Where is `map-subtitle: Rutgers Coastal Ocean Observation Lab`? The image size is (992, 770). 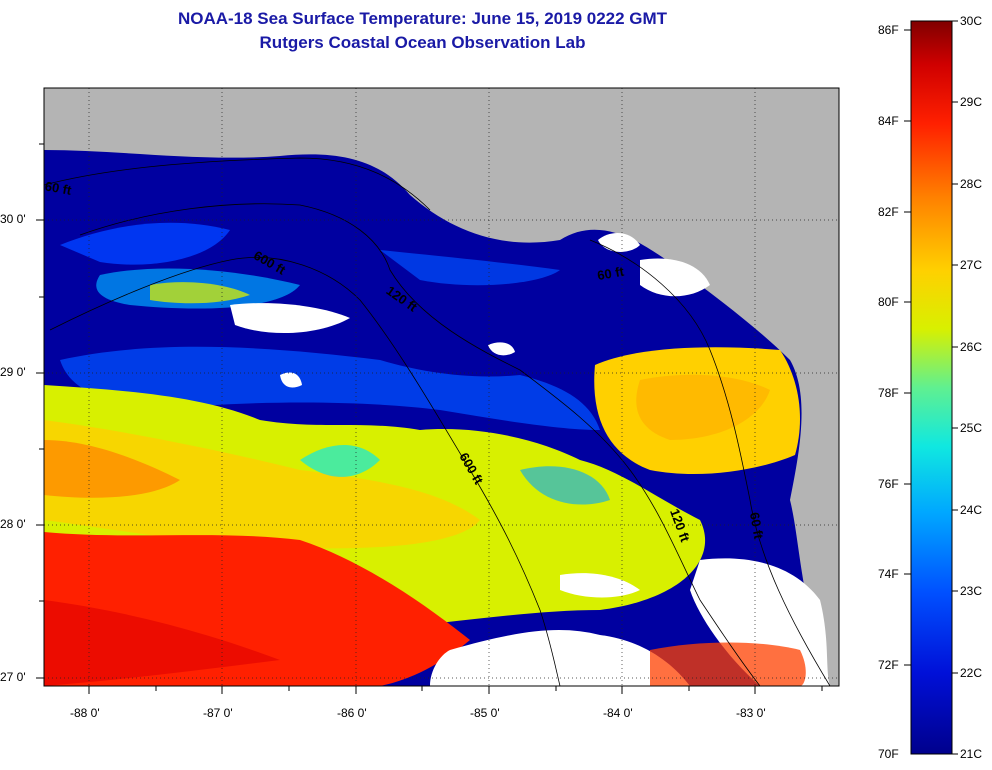 map-subtitle: Rutgers Coastal Ocean Observation Lab is located at coordinates (422, 42).